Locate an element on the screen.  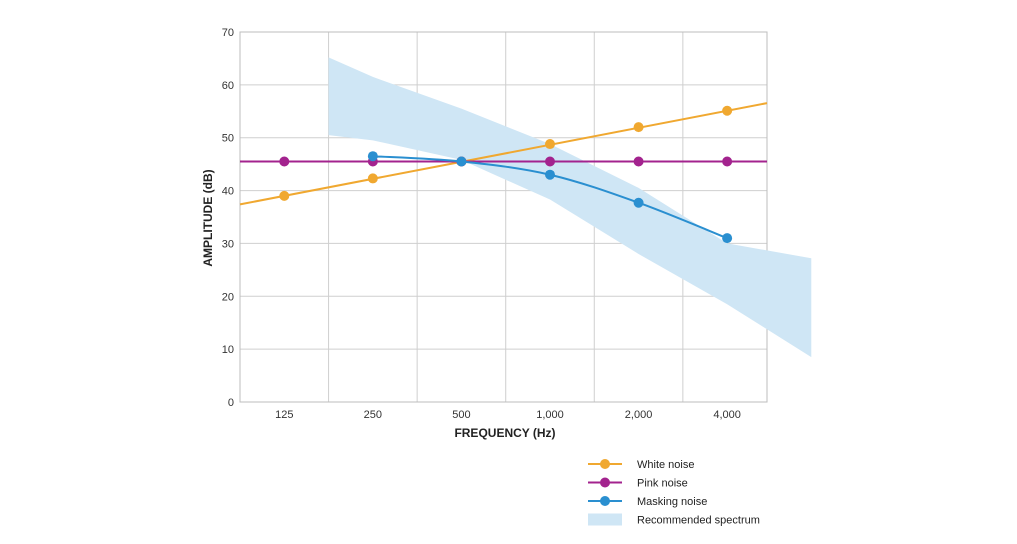
legend-item: Recommended spectrum is located at coordinates (674, 520).